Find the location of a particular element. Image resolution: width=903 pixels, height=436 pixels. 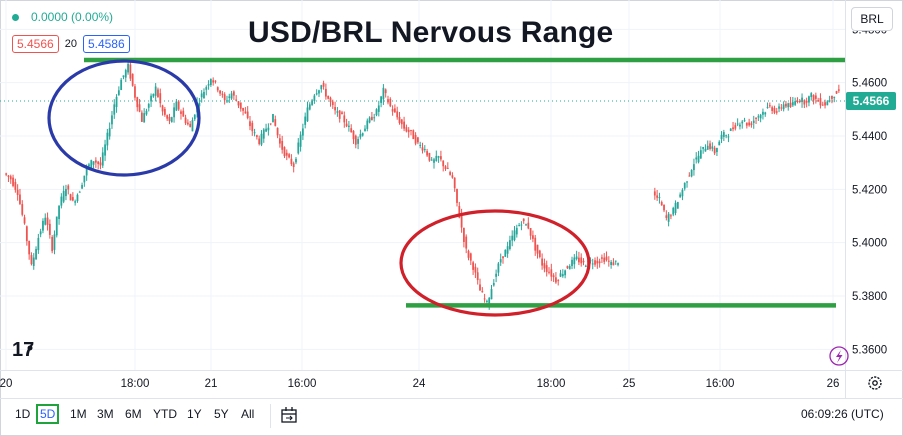

utc-clock: 06:09:26 (UTC) is located at coordinates (842, 414).